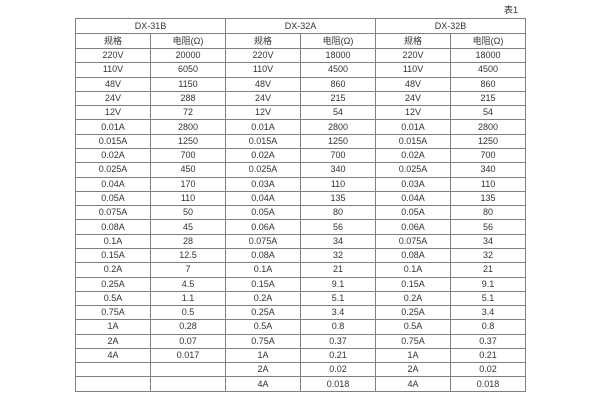  What do you see at coordinates (338, 384) in the screenshot?
I see `resistance-cell: 0.018` at bounding box center [338, 384].